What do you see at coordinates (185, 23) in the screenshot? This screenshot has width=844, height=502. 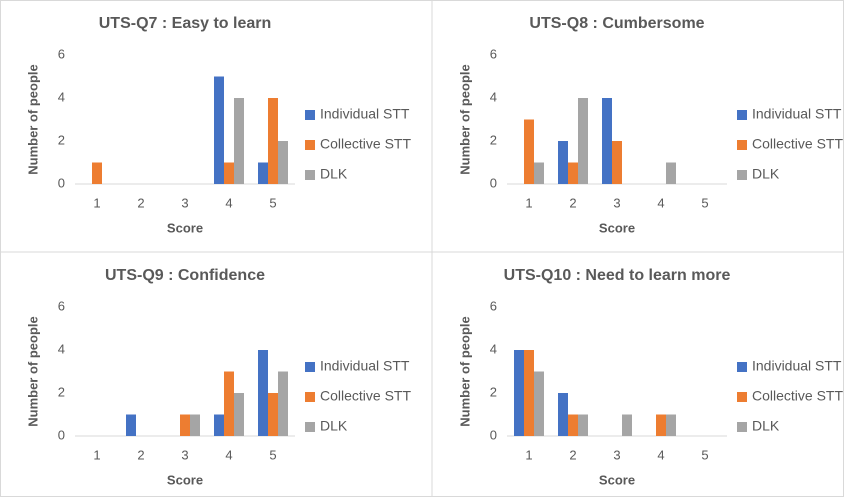 I see `chart-title: UTS-Q7 : Easy to learn` at bounding box center [185, 23].